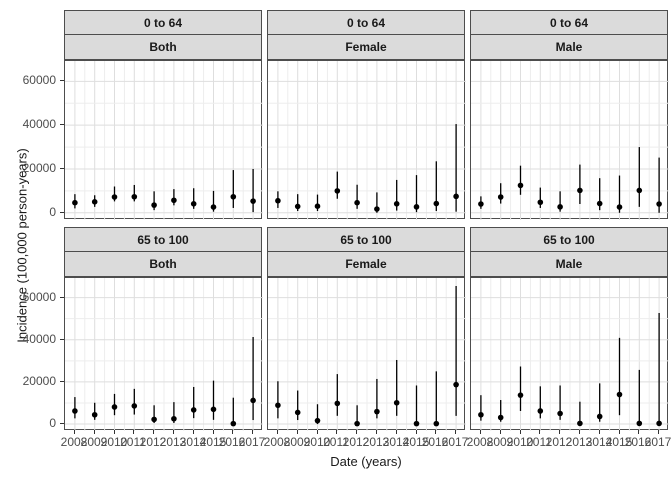 Image resolution: width=672 pixels, height=480 pixels. I want to click on panel-plot-area, so click(164, 140).